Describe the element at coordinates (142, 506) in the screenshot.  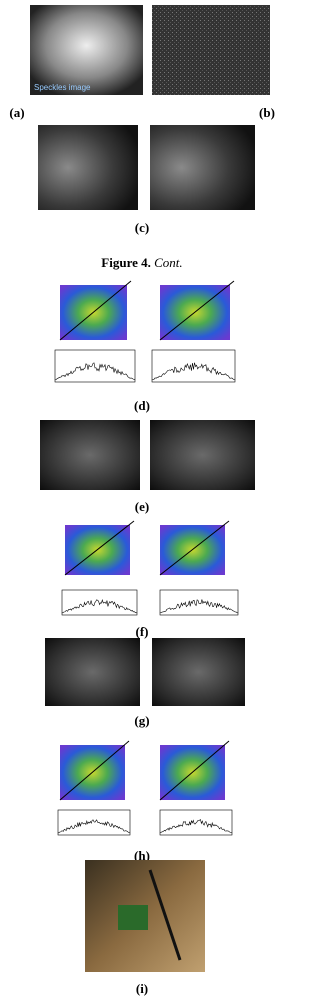
I see `panel-label: (e)` at that location.